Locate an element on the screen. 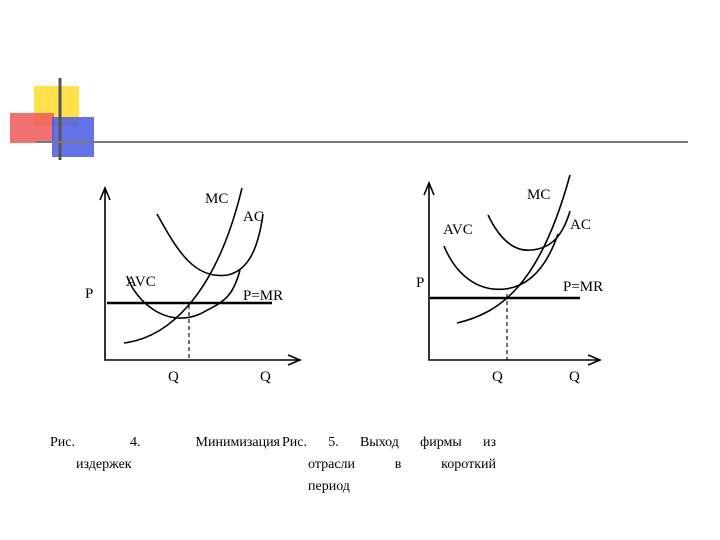 The height and width of the screenshot is (540, 720). figure5-caption-line1: Рис. 5. Выход фирмы из is located at coordinates (389, 442).